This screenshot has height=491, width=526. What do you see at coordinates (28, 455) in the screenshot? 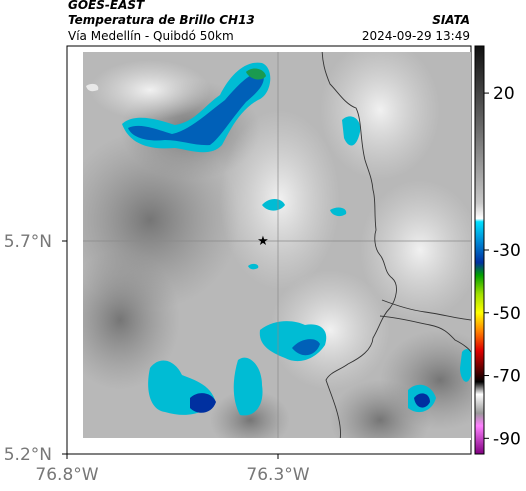
I see `y-tick-label: 5.2°N` at bounding box center [28, 455].